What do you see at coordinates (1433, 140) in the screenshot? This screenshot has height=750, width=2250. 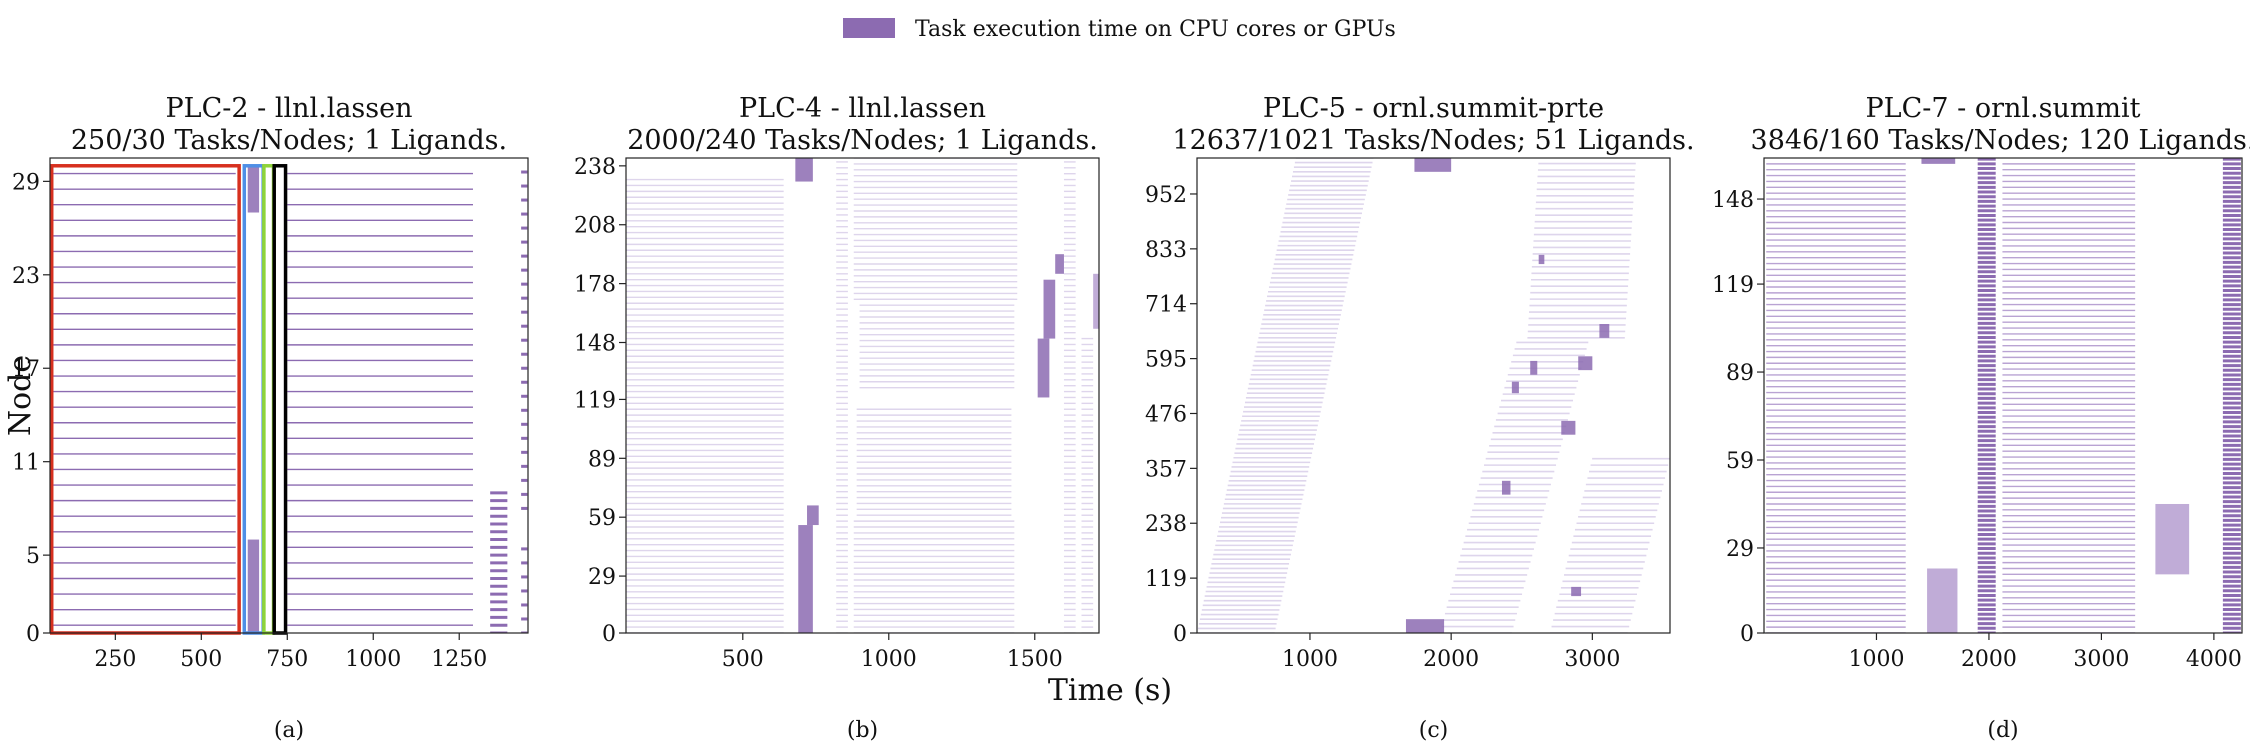 I see `panel-title-line: 12637/1021 Tasks/Nodes; 51 Ligands.` at bounding box center [1433, 140].